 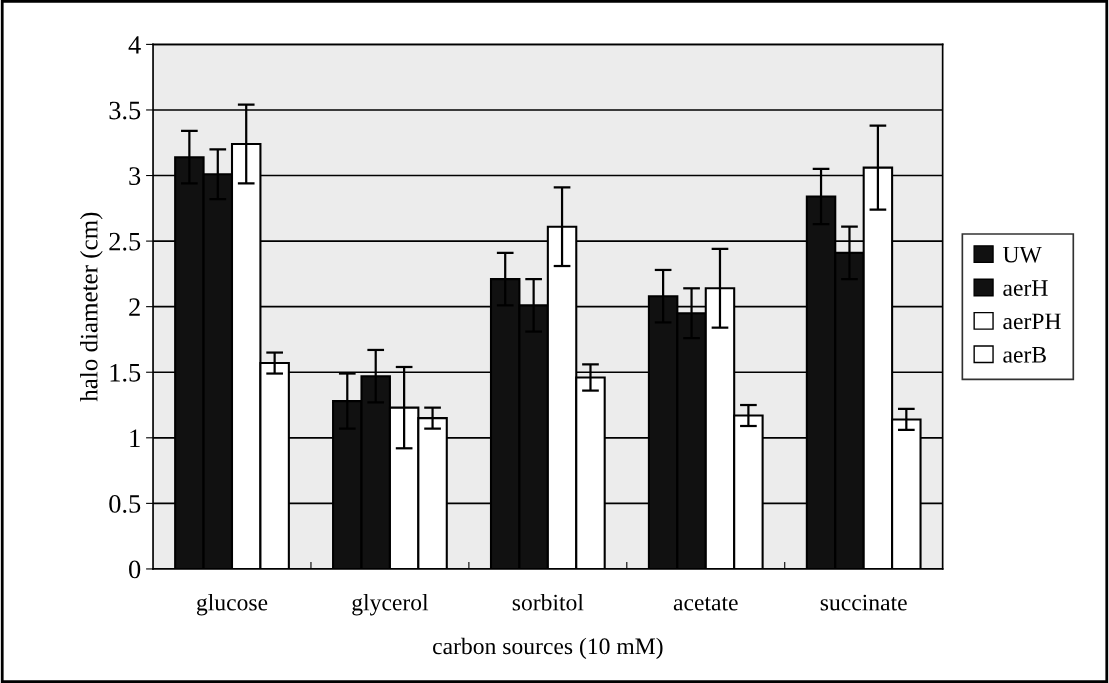 I want to click on x-tick-label: acetate, so click(x=705, y=604).